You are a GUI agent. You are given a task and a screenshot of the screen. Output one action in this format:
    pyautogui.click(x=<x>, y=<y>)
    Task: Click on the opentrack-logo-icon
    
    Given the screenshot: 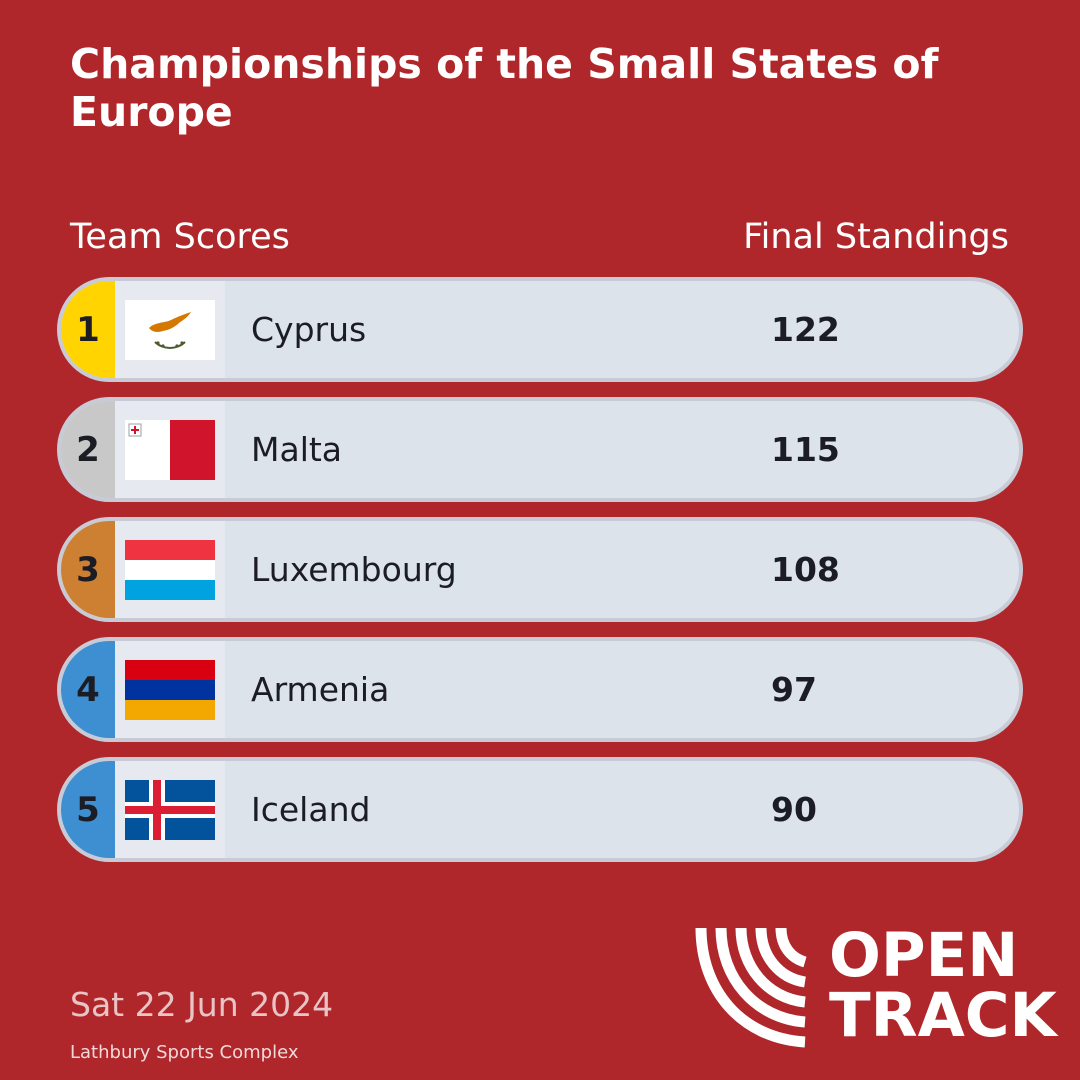 What is the action you would take?
    pyautogui.click(x=751, y=987)
    